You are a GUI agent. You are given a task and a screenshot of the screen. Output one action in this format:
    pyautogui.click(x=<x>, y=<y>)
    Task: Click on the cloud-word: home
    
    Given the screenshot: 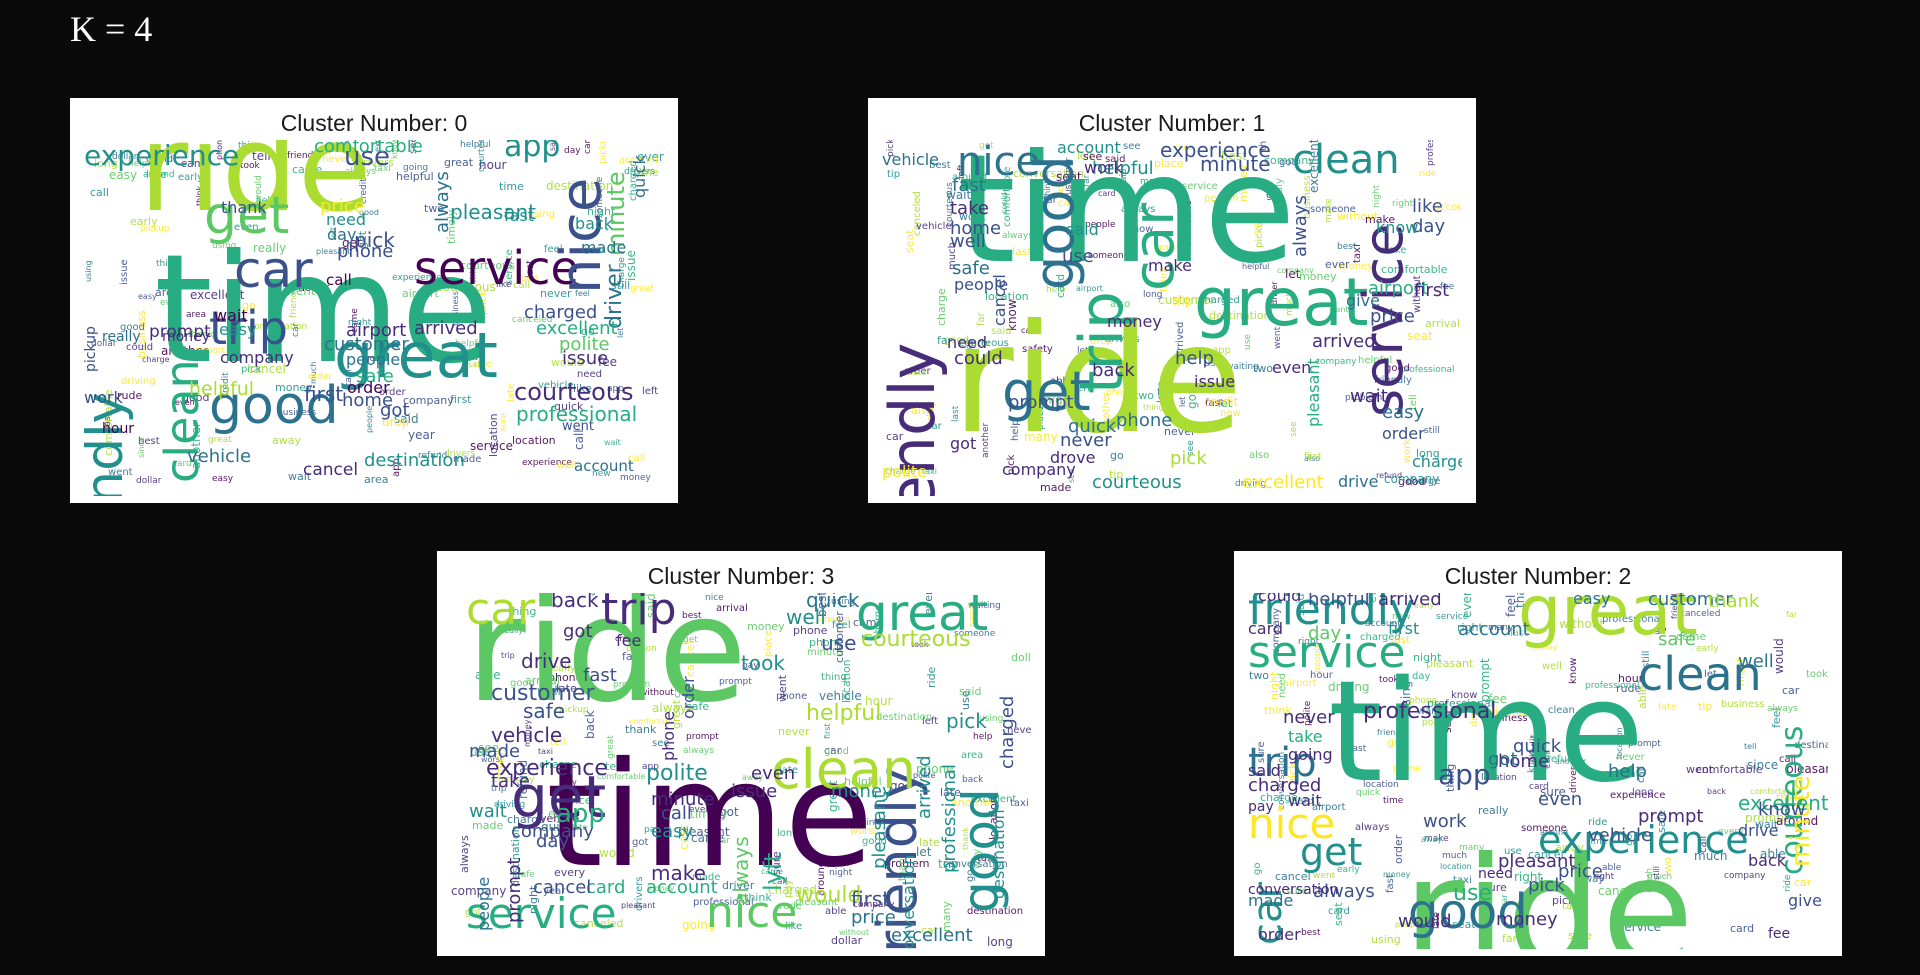 What is the action you would take?
    pyautogui.click(x=976, y=228)
    